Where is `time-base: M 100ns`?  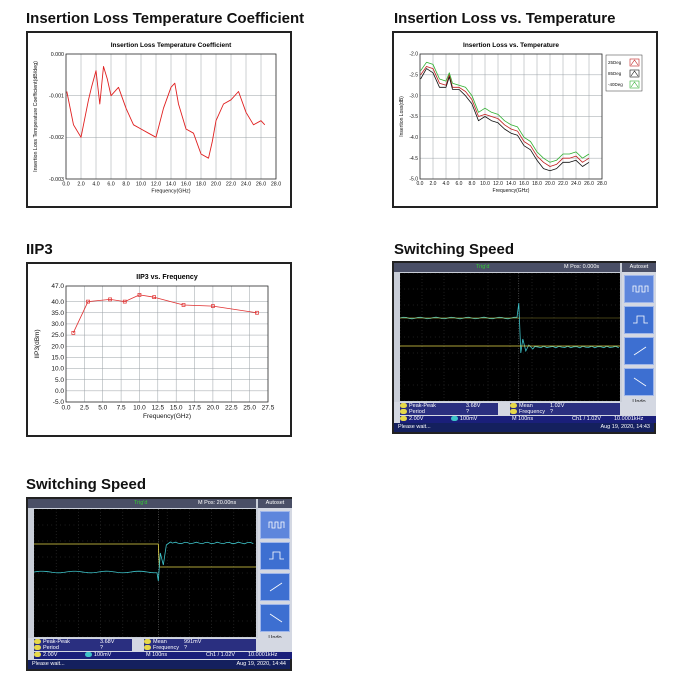
time-base: M 100ns is located at coordinates (157, 655).